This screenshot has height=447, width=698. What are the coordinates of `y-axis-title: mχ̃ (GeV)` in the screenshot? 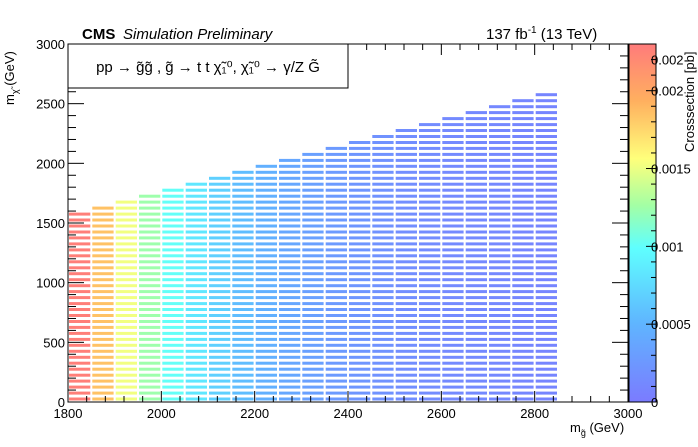 It's located at (11, 78).